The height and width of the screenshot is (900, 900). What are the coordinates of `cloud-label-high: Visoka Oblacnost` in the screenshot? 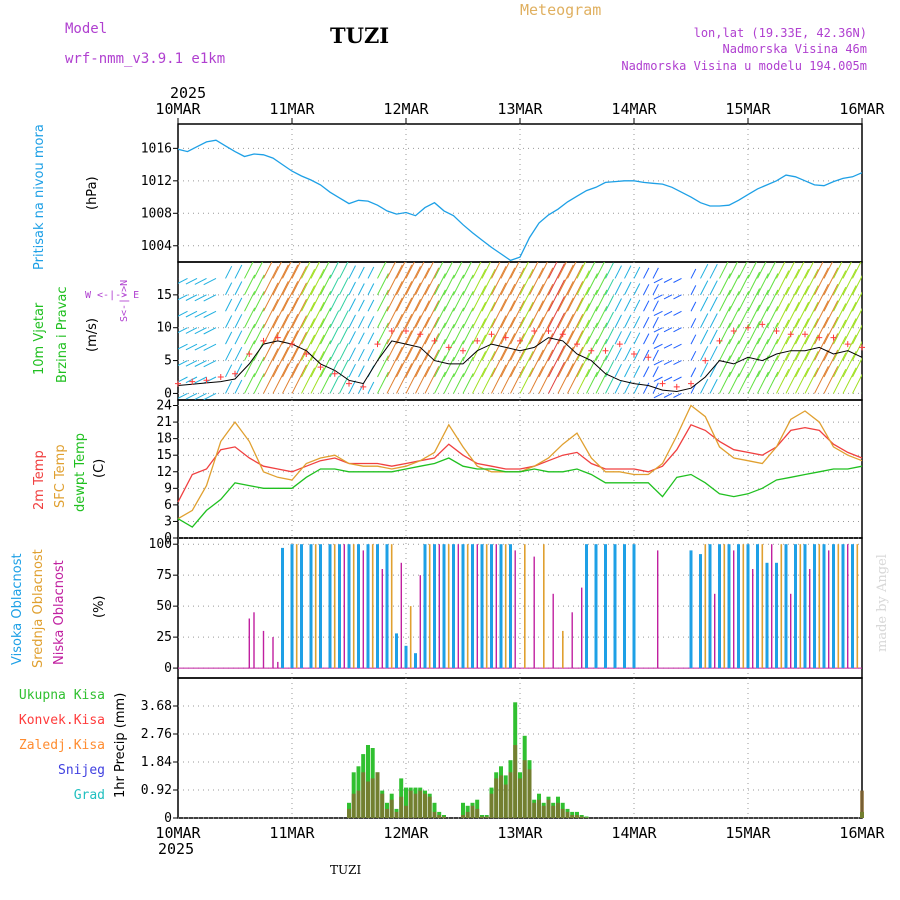 It's located at (17, 609).